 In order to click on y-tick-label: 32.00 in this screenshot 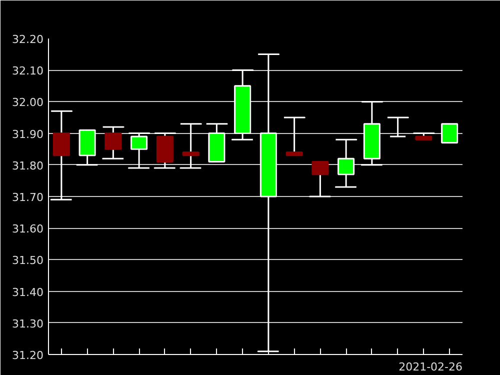, I will do `click(28, 103)`.